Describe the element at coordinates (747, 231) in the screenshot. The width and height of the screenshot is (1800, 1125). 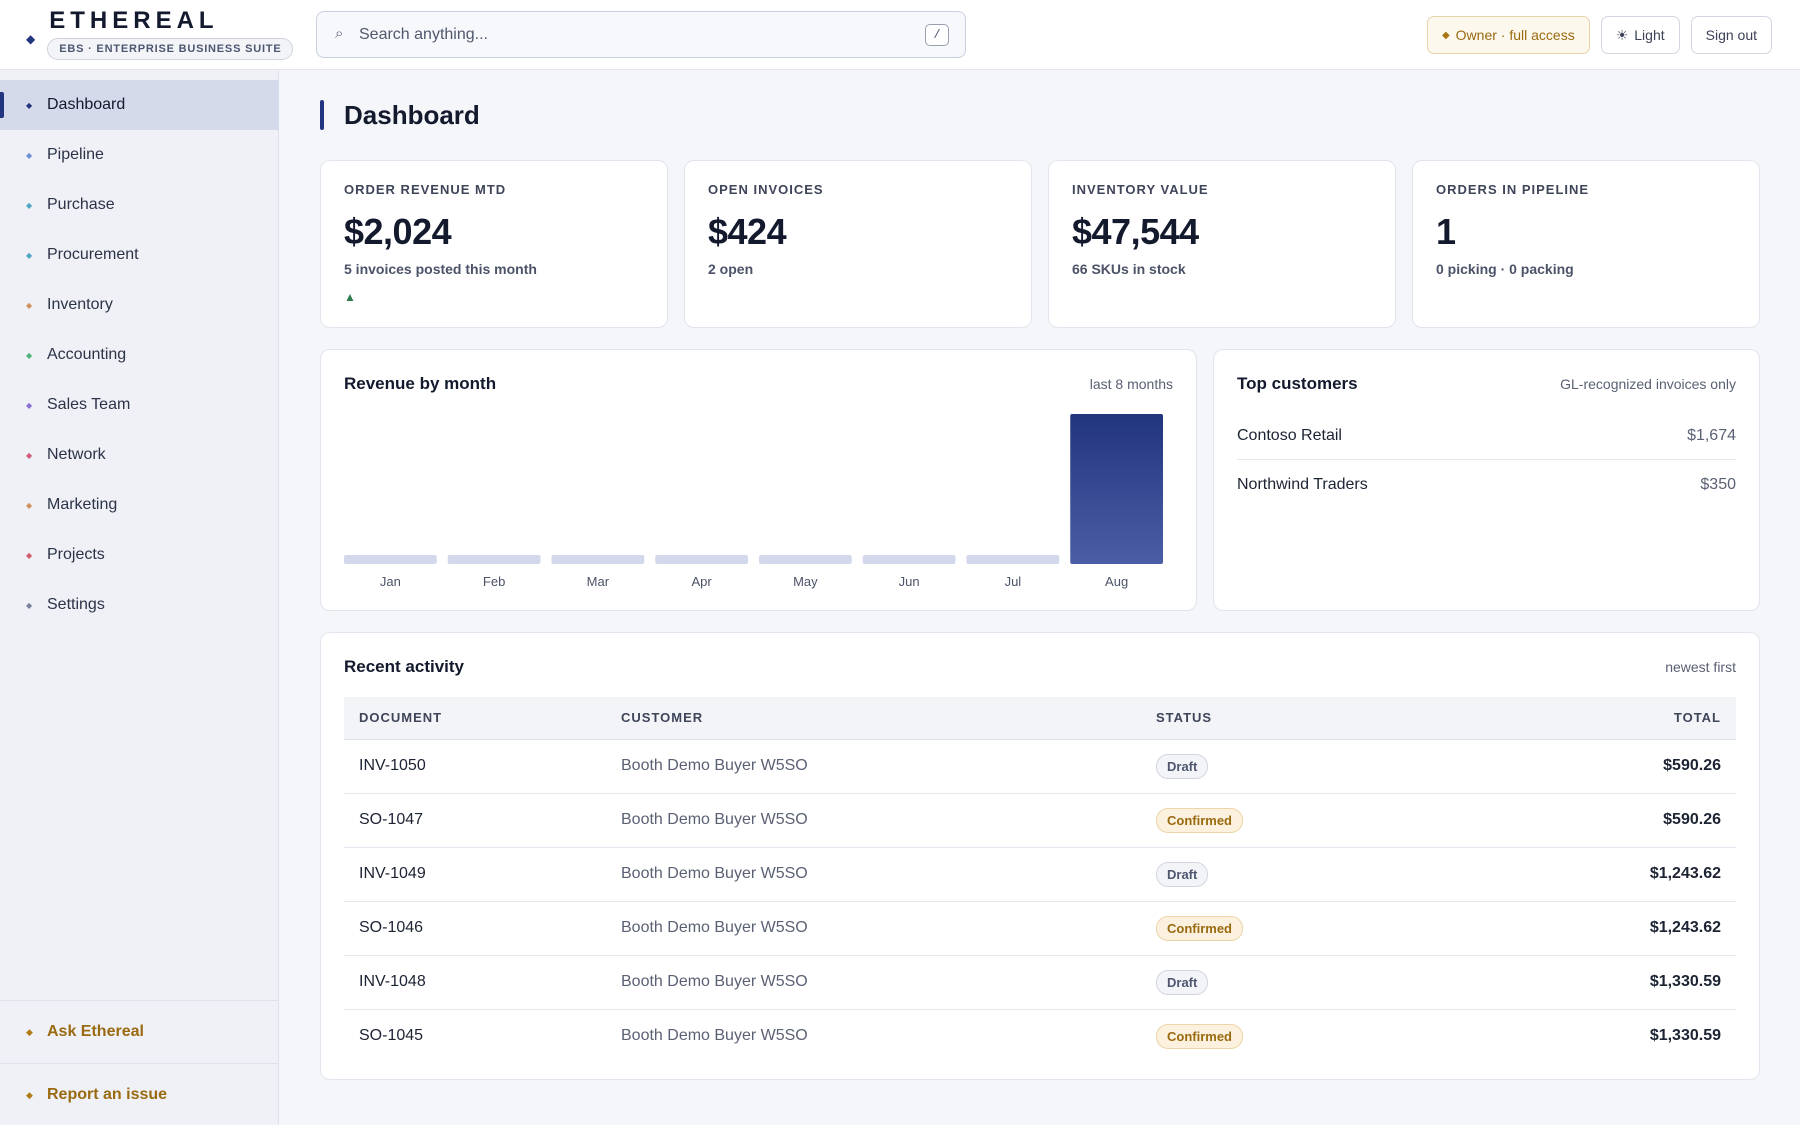
I see `kpi-value: $424` at that location.